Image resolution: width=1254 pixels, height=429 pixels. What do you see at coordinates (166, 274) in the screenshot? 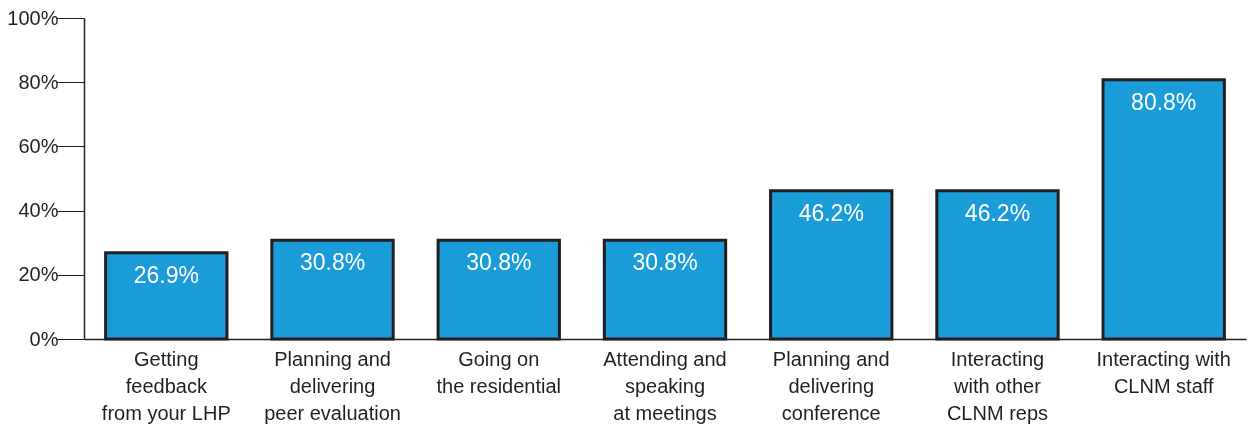
I see `data-label: 26.9%` at bounding box center [166, 274].